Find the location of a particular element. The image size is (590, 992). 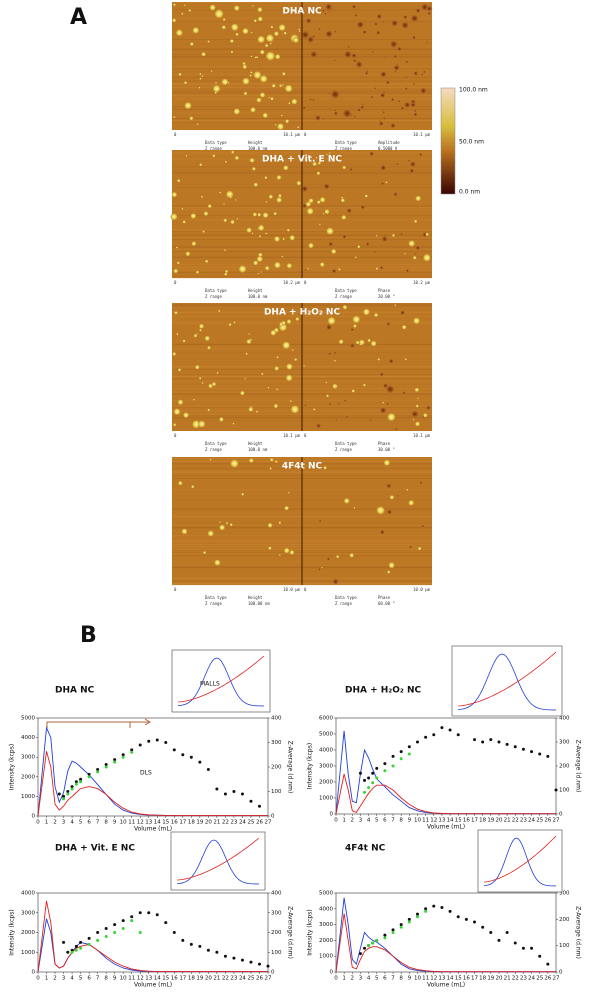

x-tick-label: 25 is located at coordinates (539, 821).